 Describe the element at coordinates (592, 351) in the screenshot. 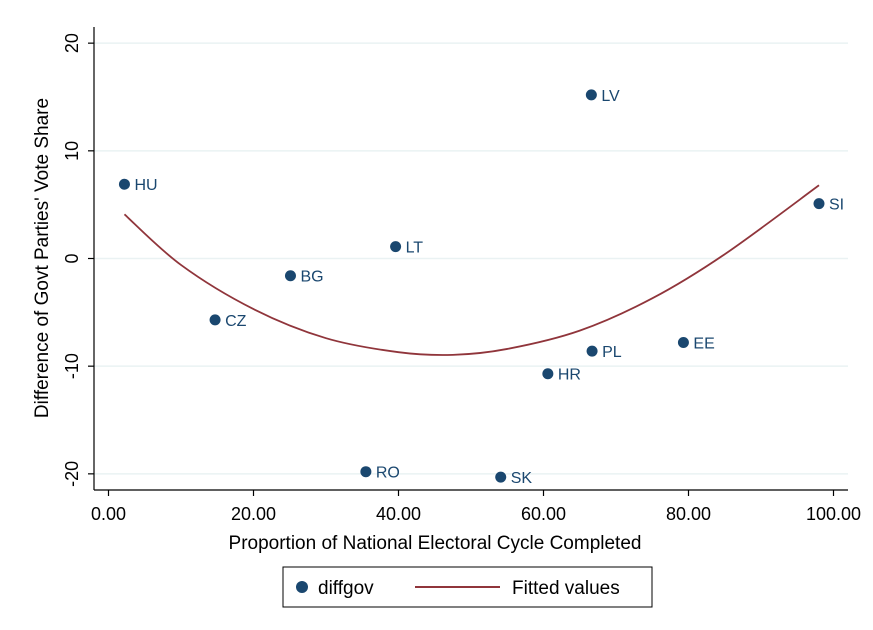

I see `point-pl` at that location.